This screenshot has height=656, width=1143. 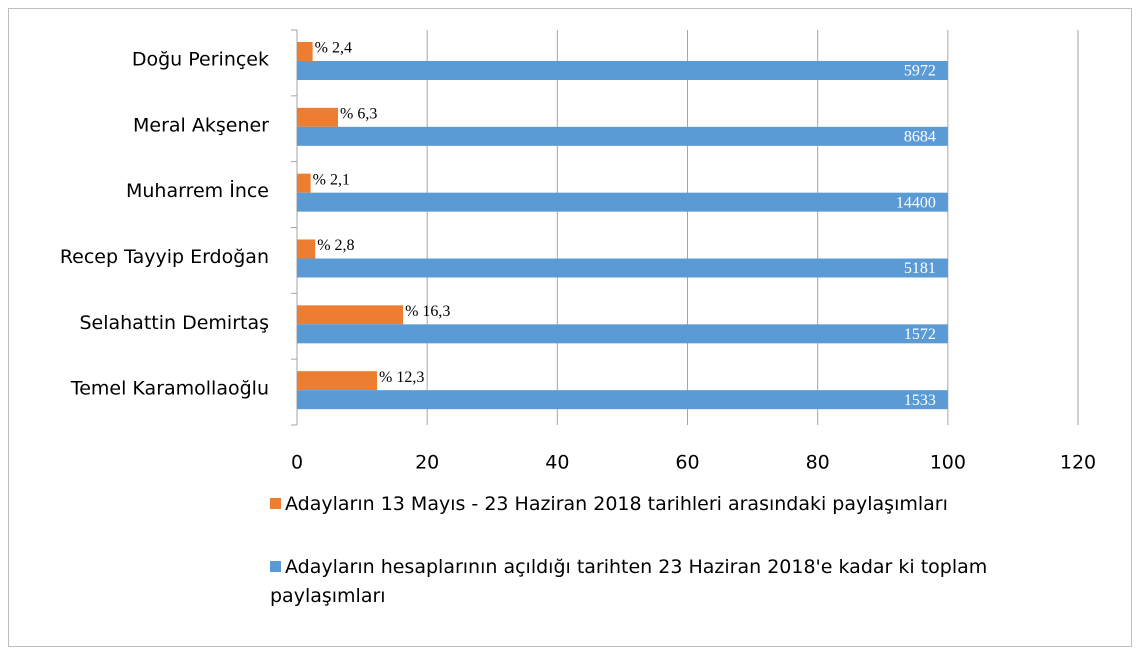 I want to click on y-tick-label: Meral Akşener, so click(x=201, y=125).